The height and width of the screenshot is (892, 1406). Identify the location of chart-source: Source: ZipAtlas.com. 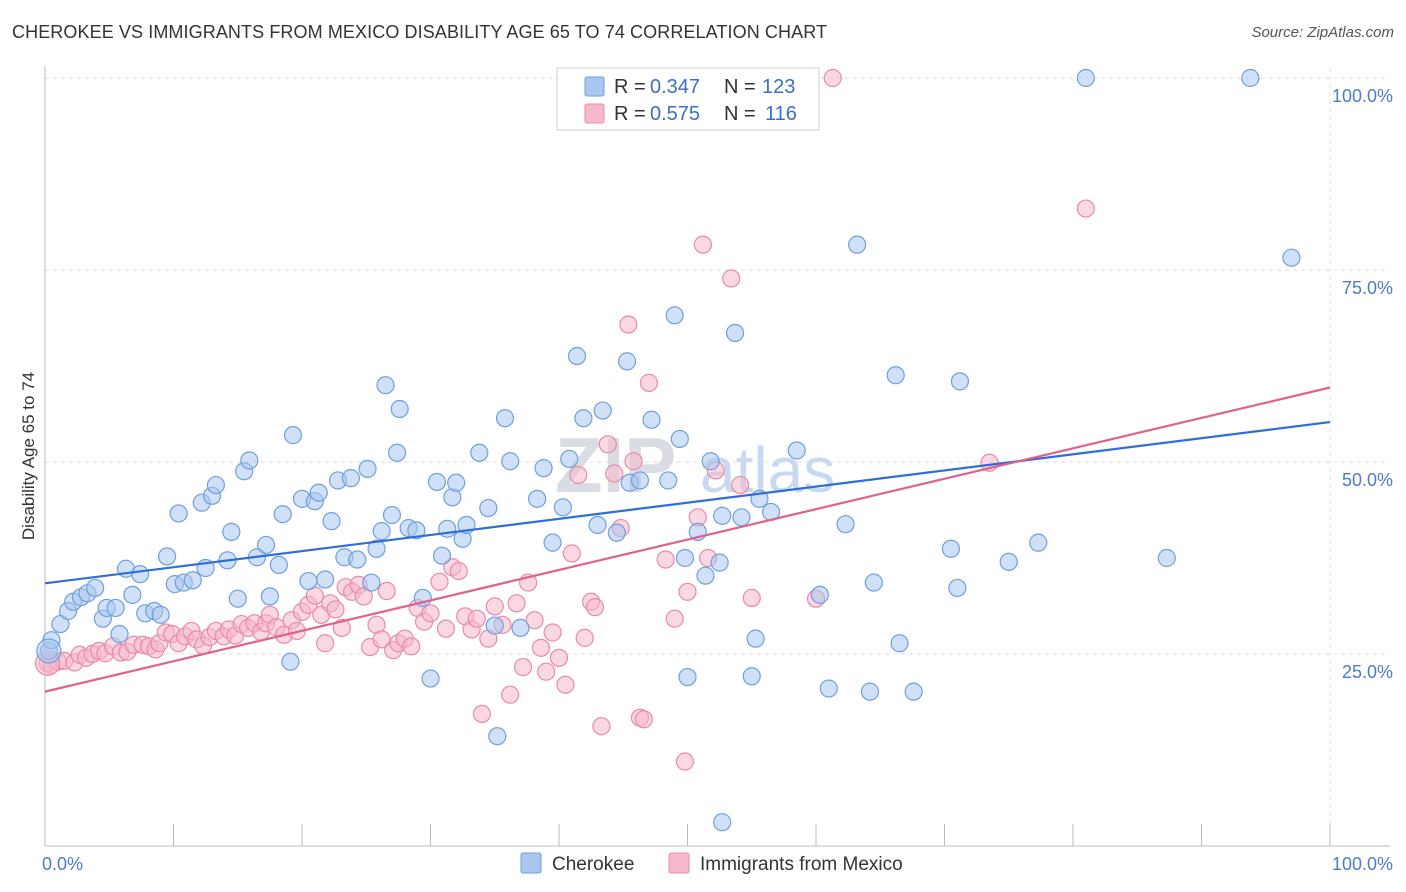
(1322, 32).